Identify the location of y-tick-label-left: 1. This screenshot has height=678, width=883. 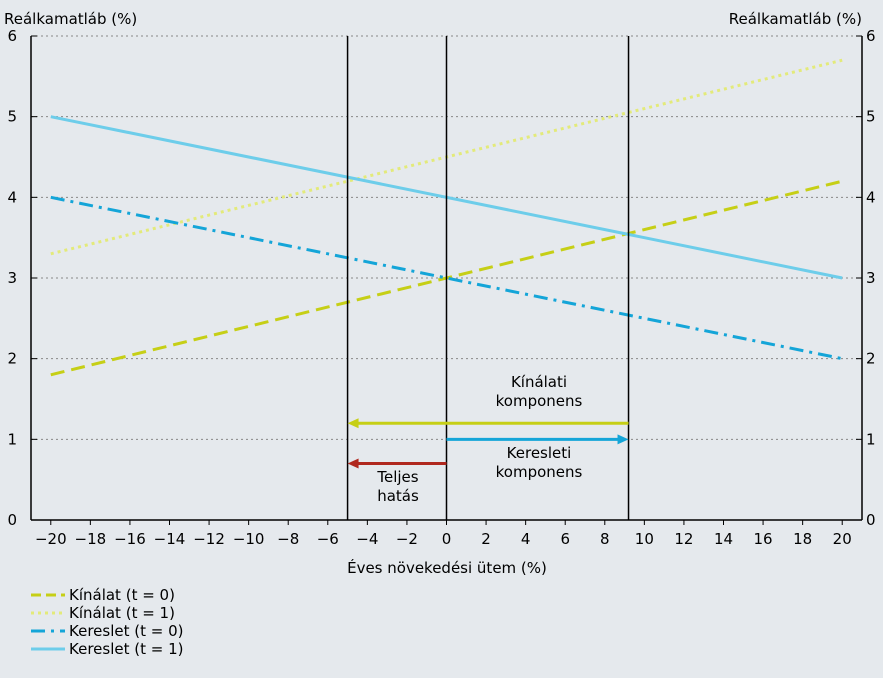
(12, 439).